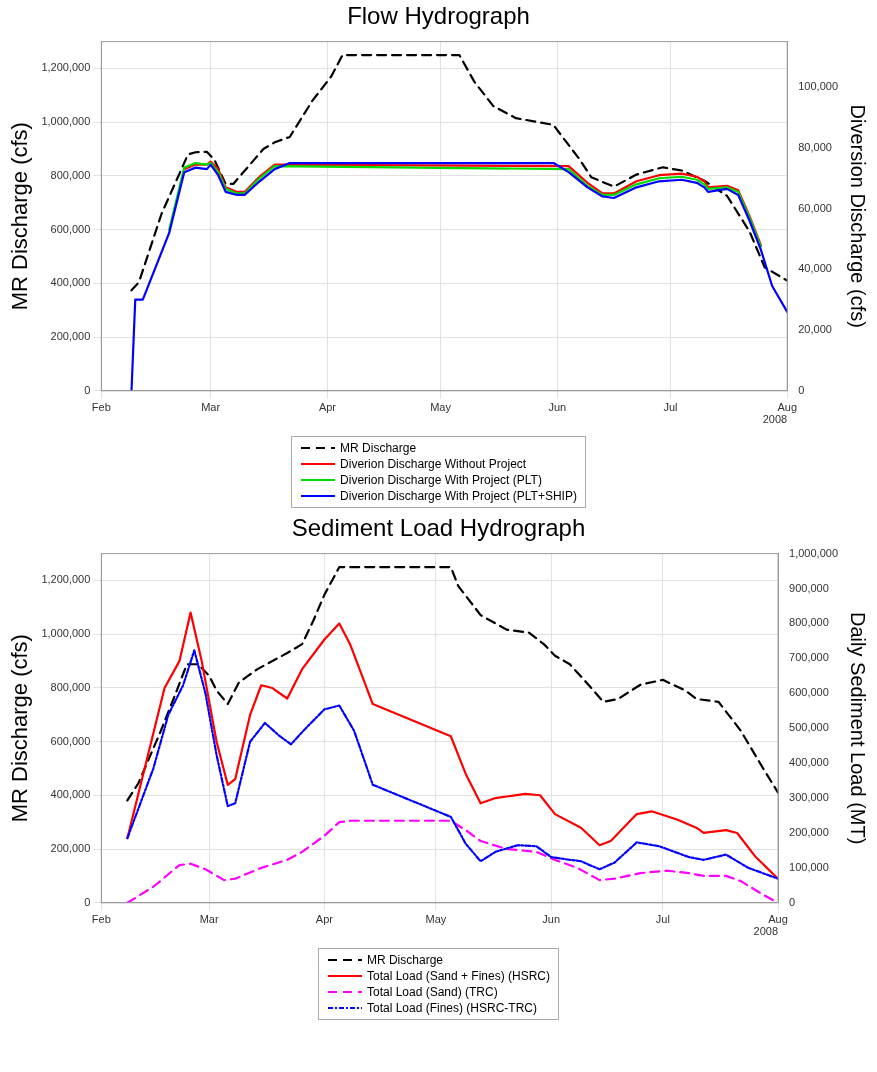  Describe the element at coordinates (451, 1008) in the screenshot. I see `legend-label: Total Load (Fines) (HSRC-TRC)` at that location.